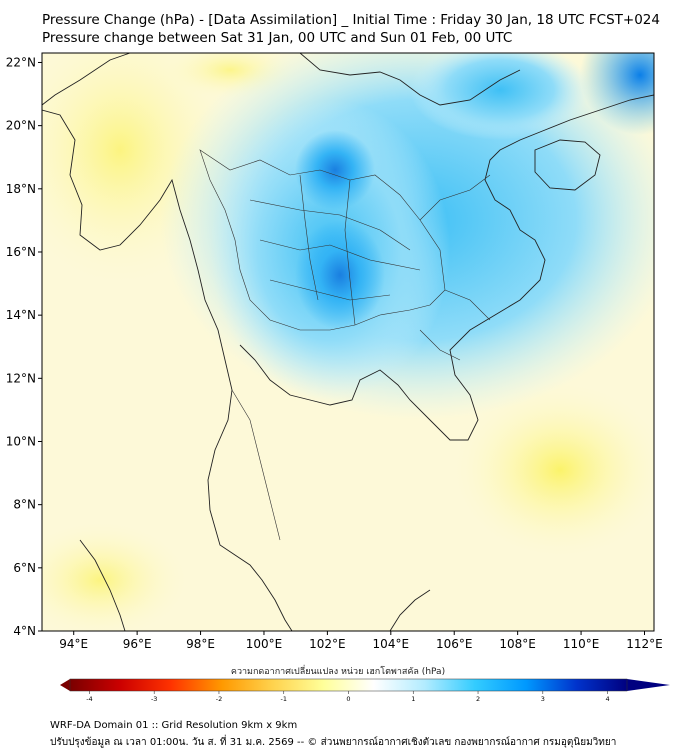 This screenshot has height=756, width=676. Describe the element at coordinates (517, 644) in the screenshot. I see `lon-tick-label: 108°E` at that location.